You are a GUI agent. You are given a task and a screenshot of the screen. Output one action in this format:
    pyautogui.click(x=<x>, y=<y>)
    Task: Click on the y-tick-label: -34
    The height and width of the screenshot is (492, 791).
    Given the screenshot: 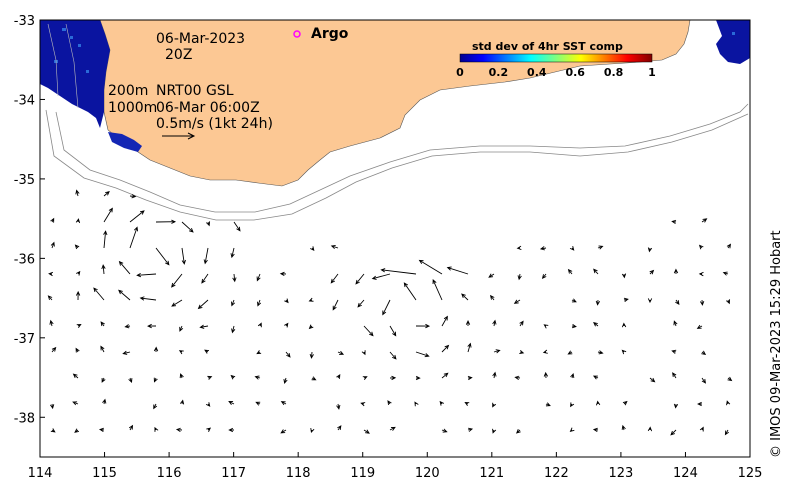 What is the action you would take?
    pyautogui.click(x=24, y=100)
    